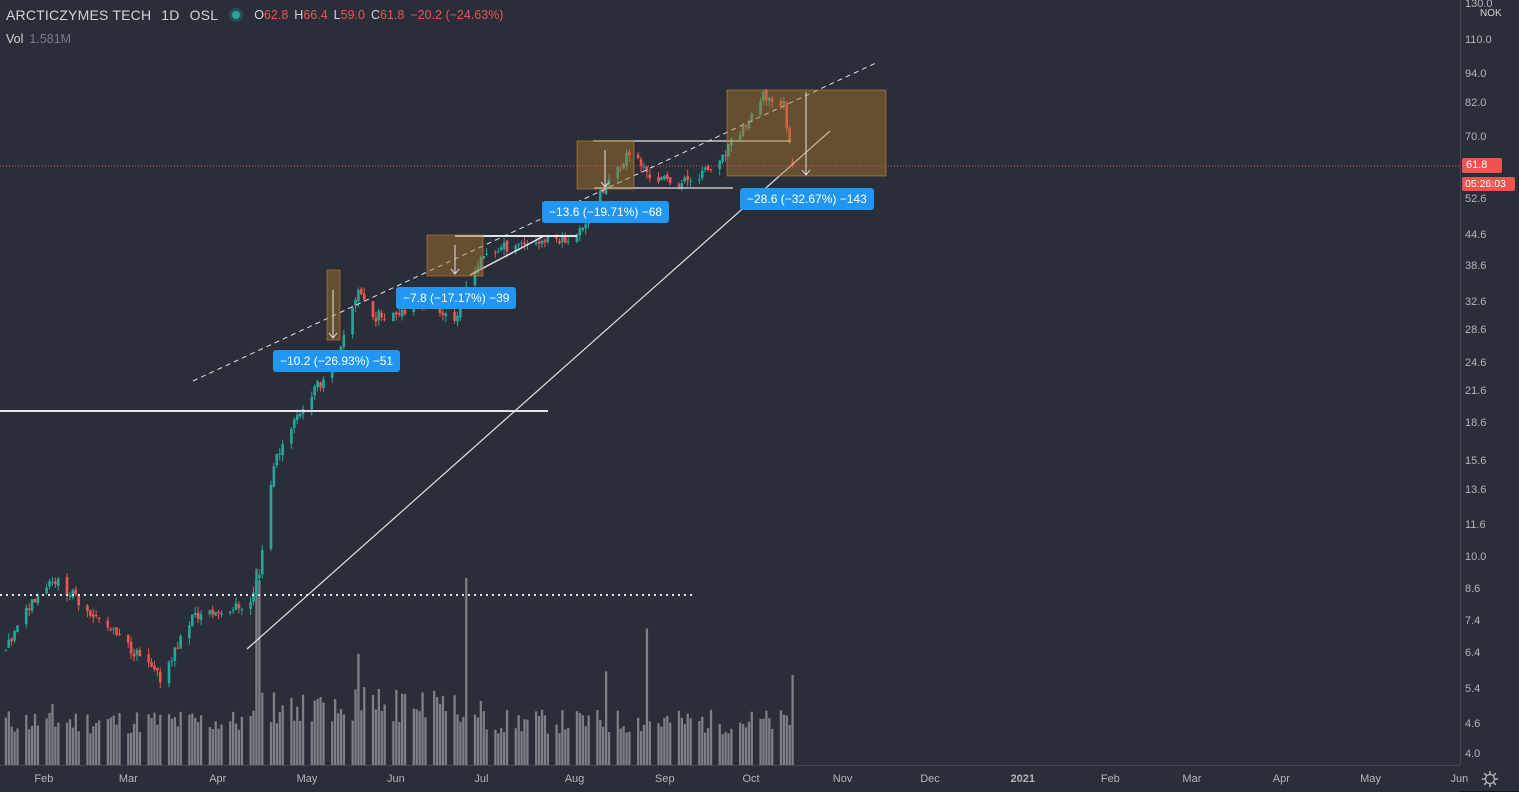 The width and height of the screenshot is (1519, 792). What do you see at coordinates (337, 361) in the screenshot?
I see `measure-callout-1: −10.2 (−26.93%) −51` at bounding box center [337, 361].